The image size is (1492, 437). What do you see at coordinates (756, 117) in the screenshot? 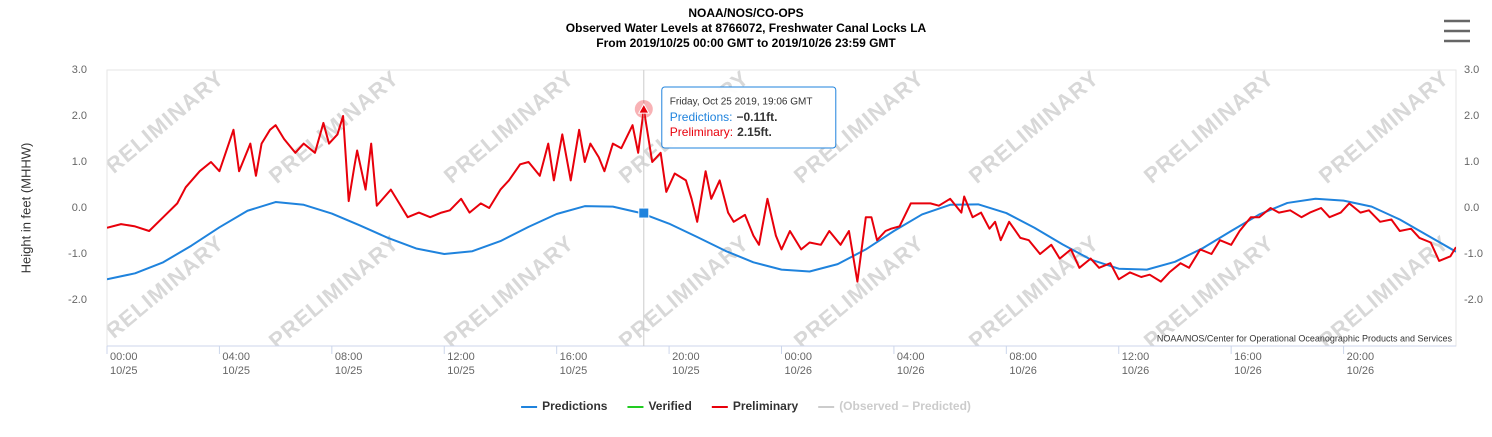
I see `tooltip-value: −0.11ft.` at bounding box center [756, 117].